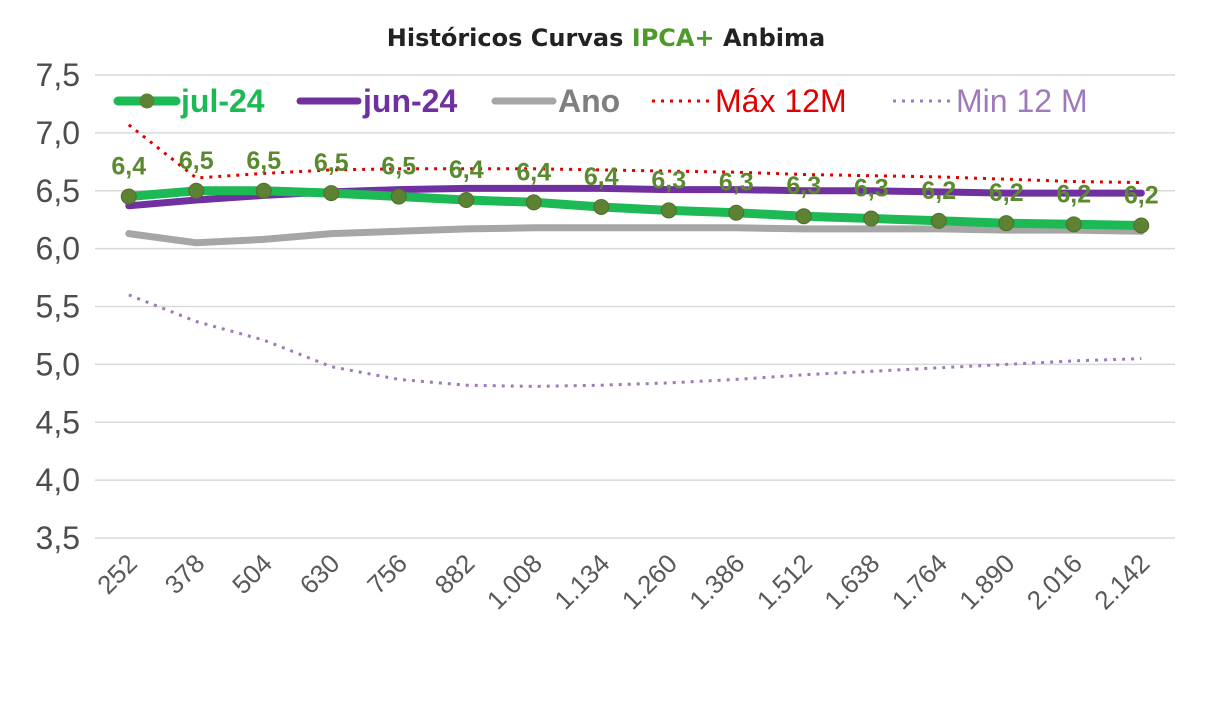 This screenshot has height=714, width=1211. Describe the element at coordinates (58, 422) in the screenshot. I see `y-tick-label: 4,5` at that location.